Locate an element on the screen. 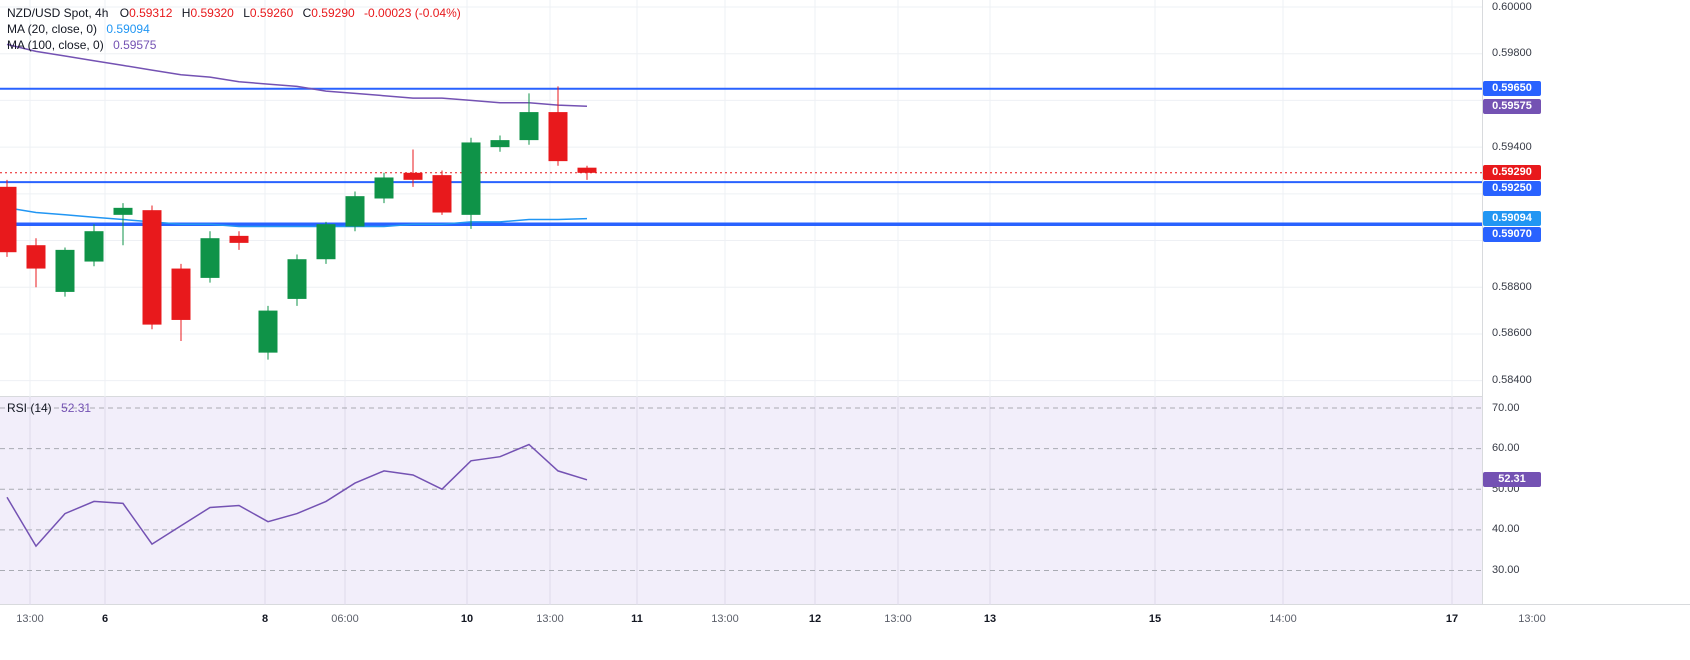  time-axis-day-label: 15 is located at coordinates (1155, 619).